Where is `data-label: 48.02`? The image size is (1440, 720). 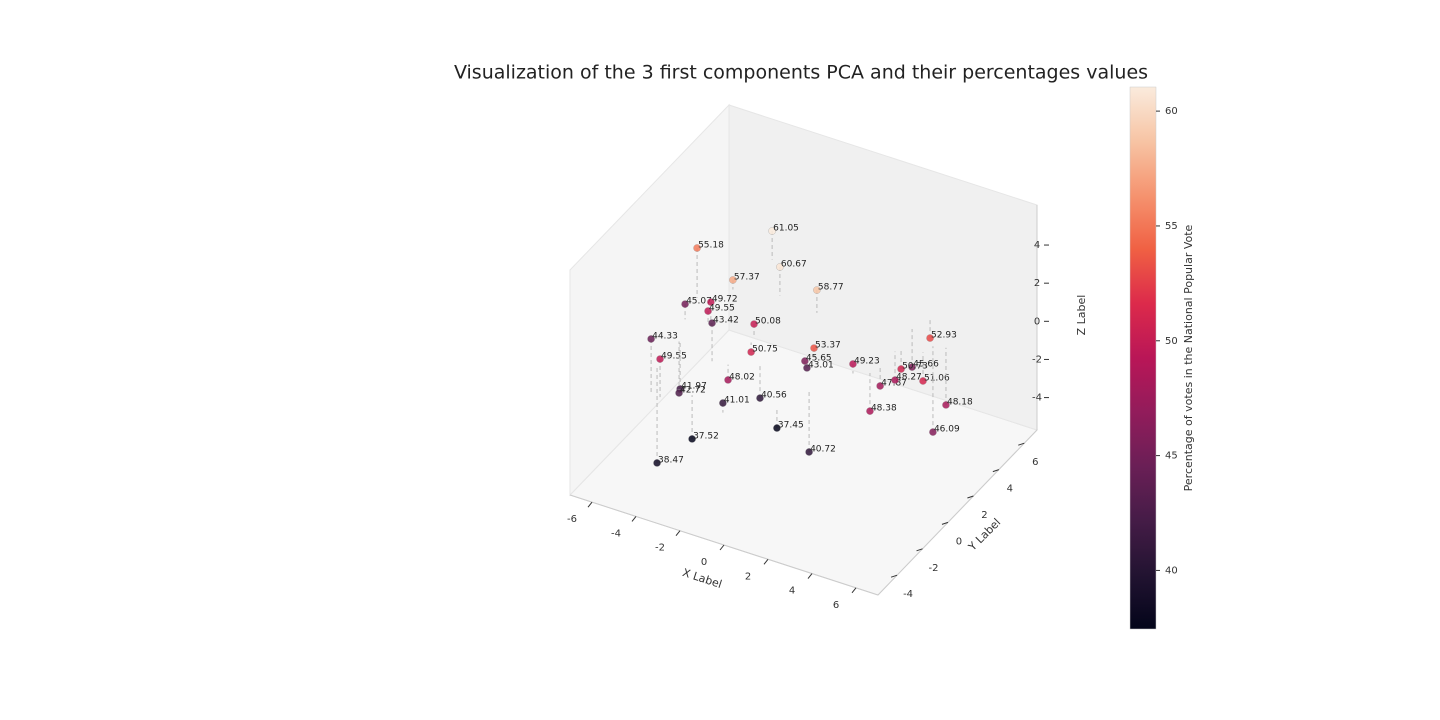 data-label: 48.02 is located at coordinates (742, 377).